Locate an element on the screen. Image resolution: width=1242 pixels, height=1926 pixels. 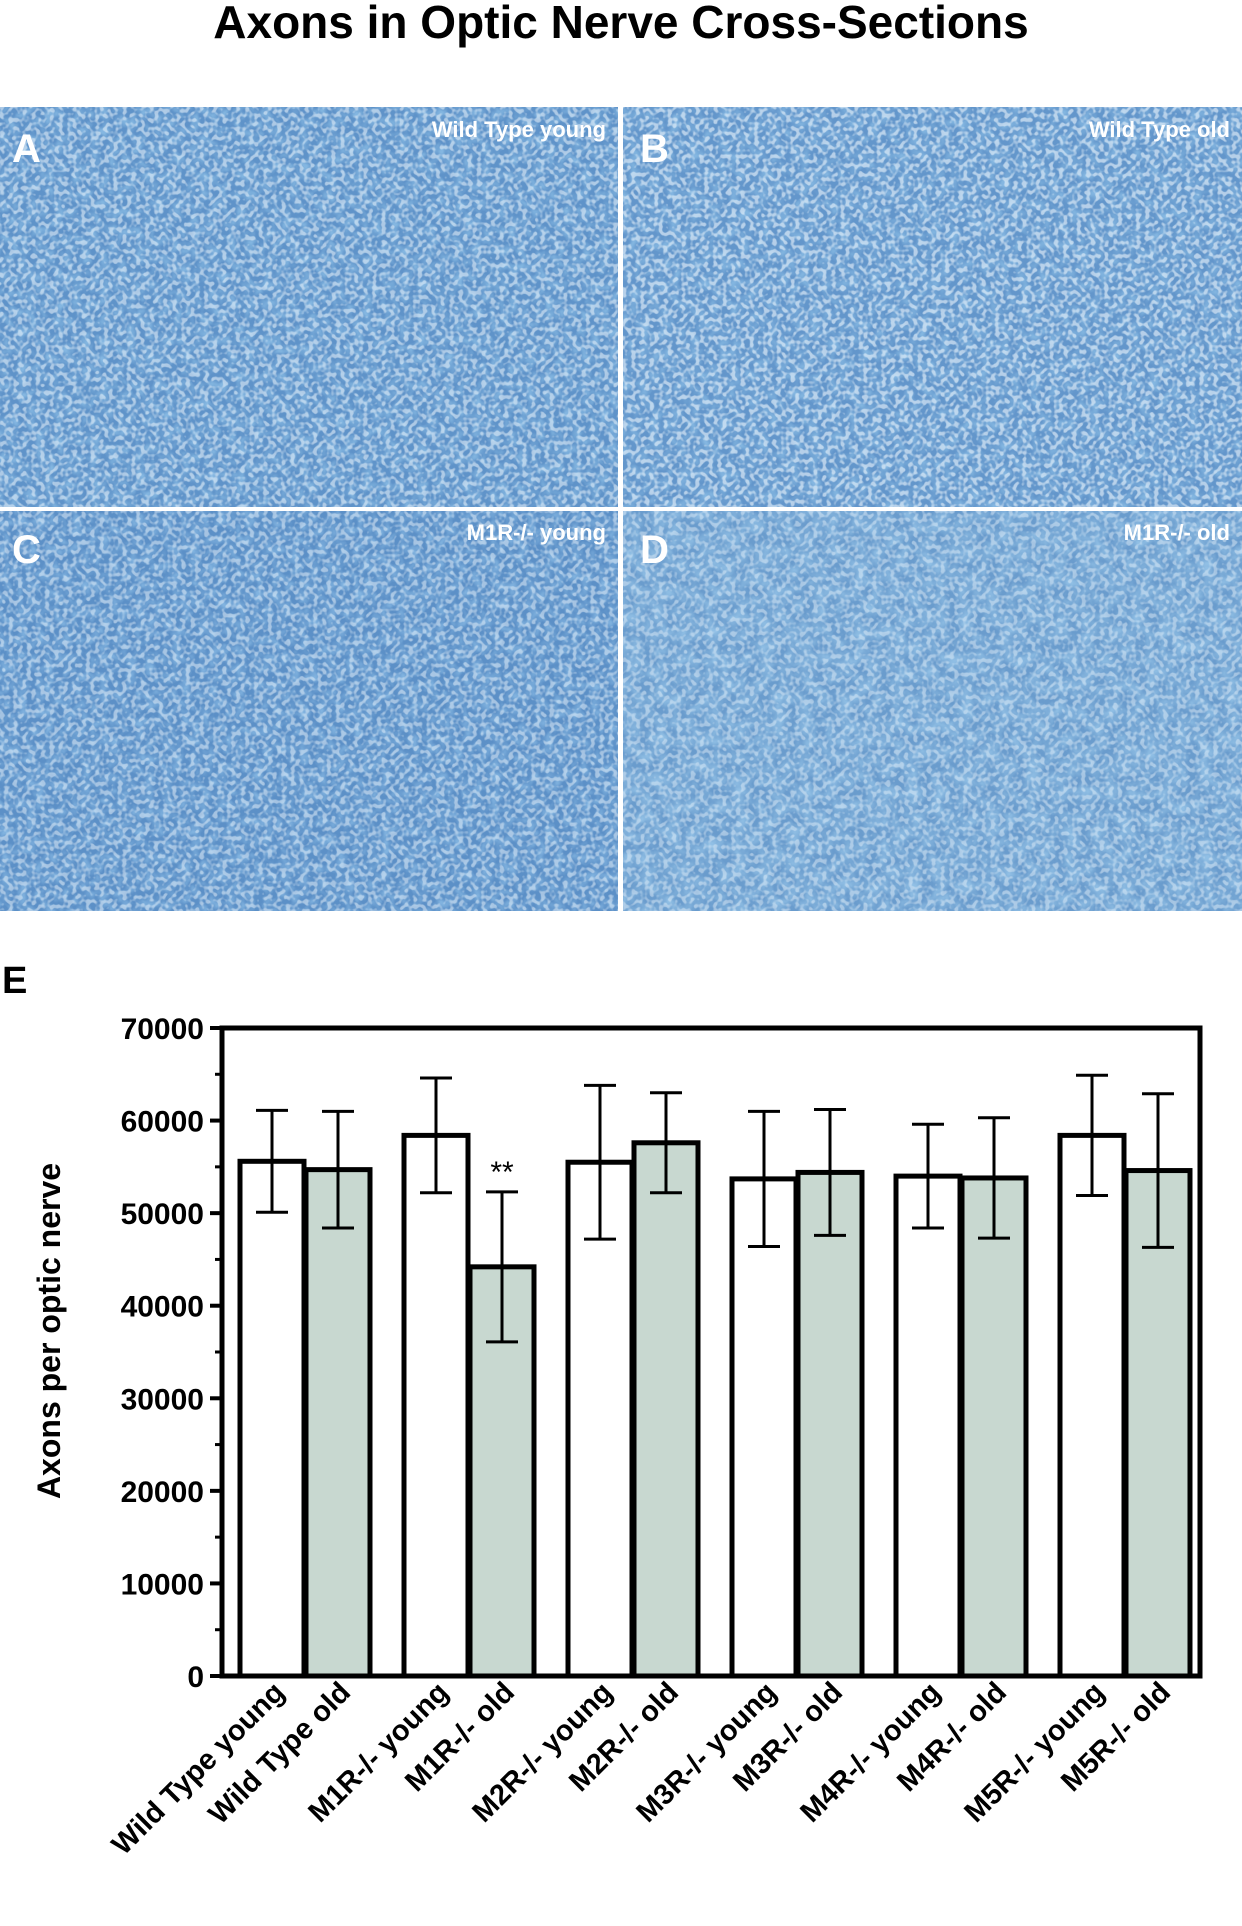
micrograph-label-c: M1R-/- young is located at coordinates (536, 532).